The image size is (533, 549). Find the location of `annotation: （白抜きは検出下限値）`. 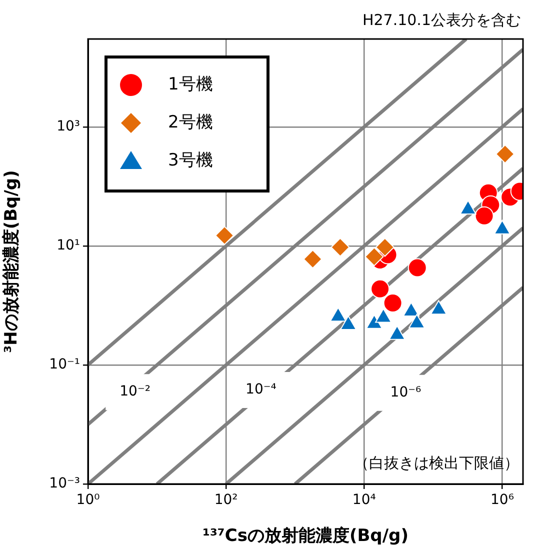

annotation: （白抜きは検出下限値） is located at coordinates (436, 463).